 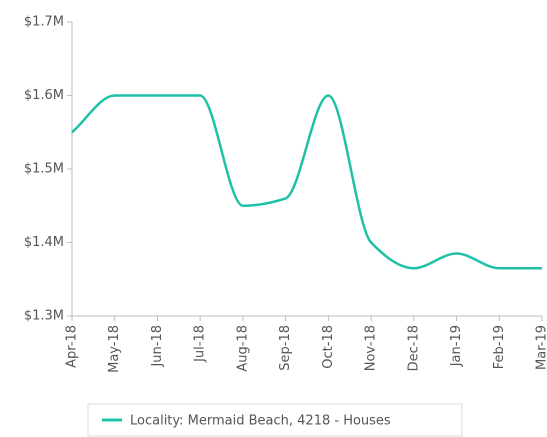 What do you see at coordinates (260, 421) in the screenshot?
I see `legend-label: Locality: Mermaid Beach, 4218 - Houses` at bounding box center [260, 421].